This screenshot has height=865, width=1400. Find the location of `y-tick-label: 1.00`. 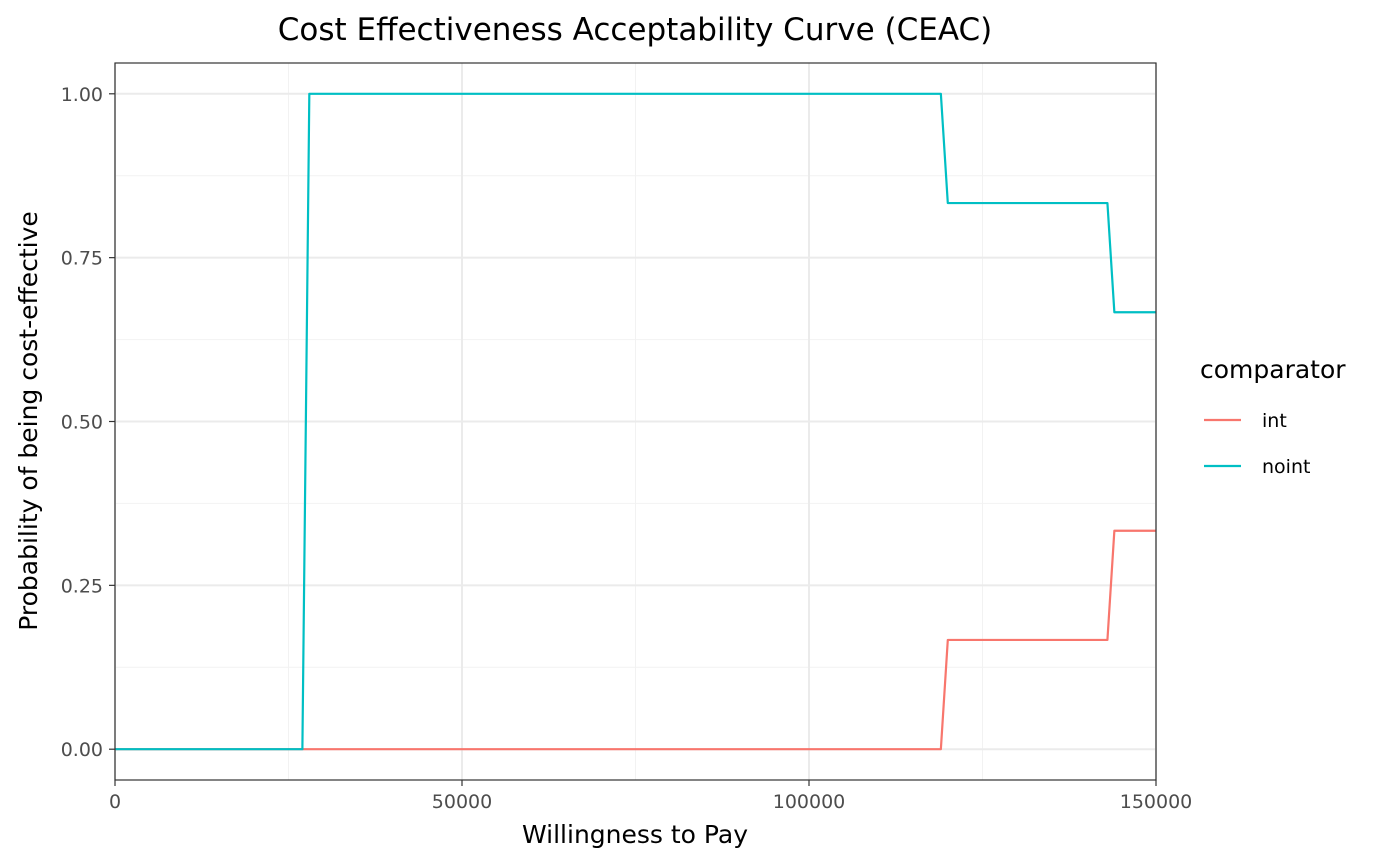

y-tick-label: 1.00 is located at coordinates (82, 95).